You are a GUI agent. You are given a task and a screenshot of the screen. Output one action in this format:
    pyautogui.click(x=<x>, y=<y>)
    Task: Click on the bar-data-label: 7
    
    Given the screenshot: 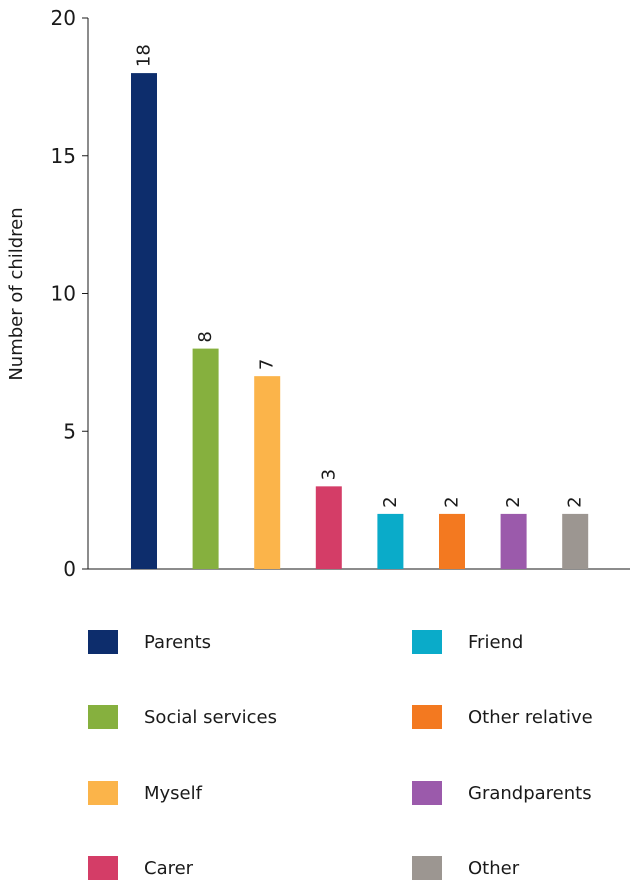 What is the action you would take?
    pyautogui.click(x=267, y=364)
    